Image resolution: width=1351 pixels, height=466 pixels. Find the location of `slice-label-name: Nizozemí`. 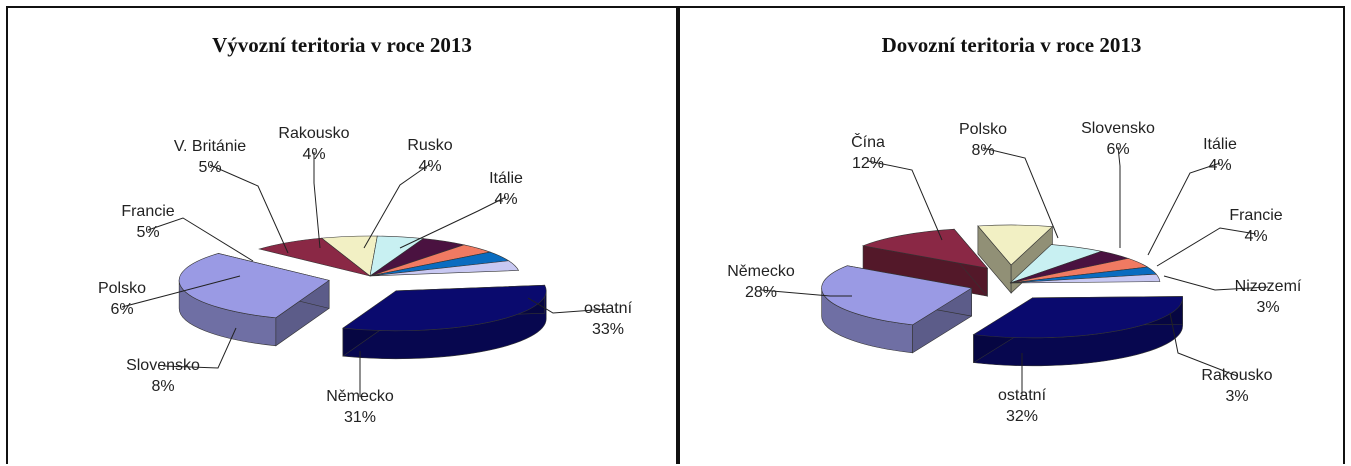

slice-label-name: Nizozemí is located at coordinates (1268, 286).